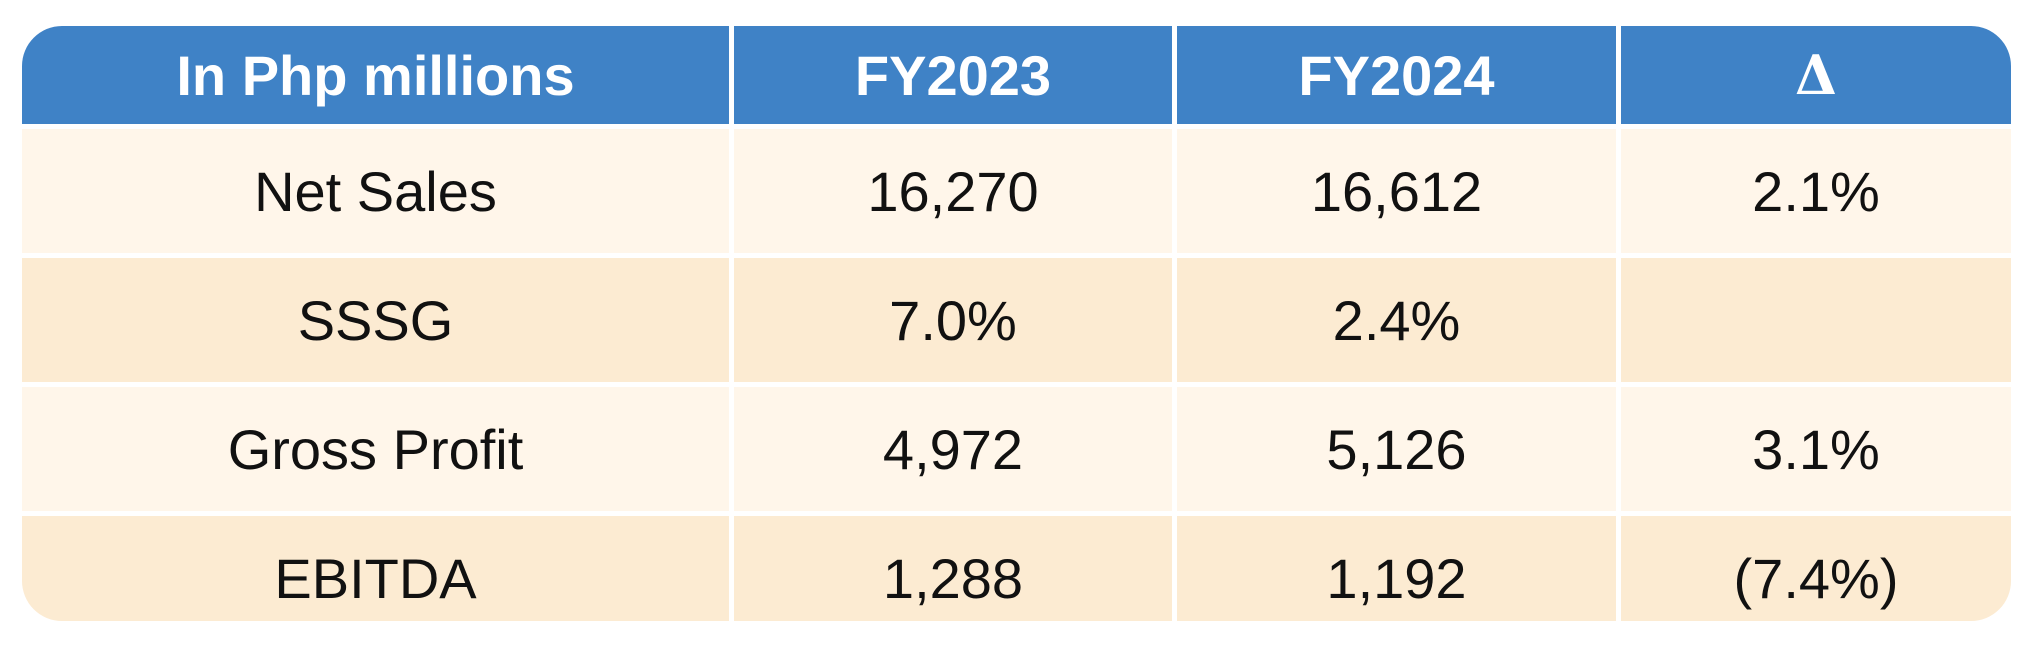 Image resolution: width=2033 pixels, height=645 pixels. I want to click on cell-fy2024: 16,612, so click(1399, 188).